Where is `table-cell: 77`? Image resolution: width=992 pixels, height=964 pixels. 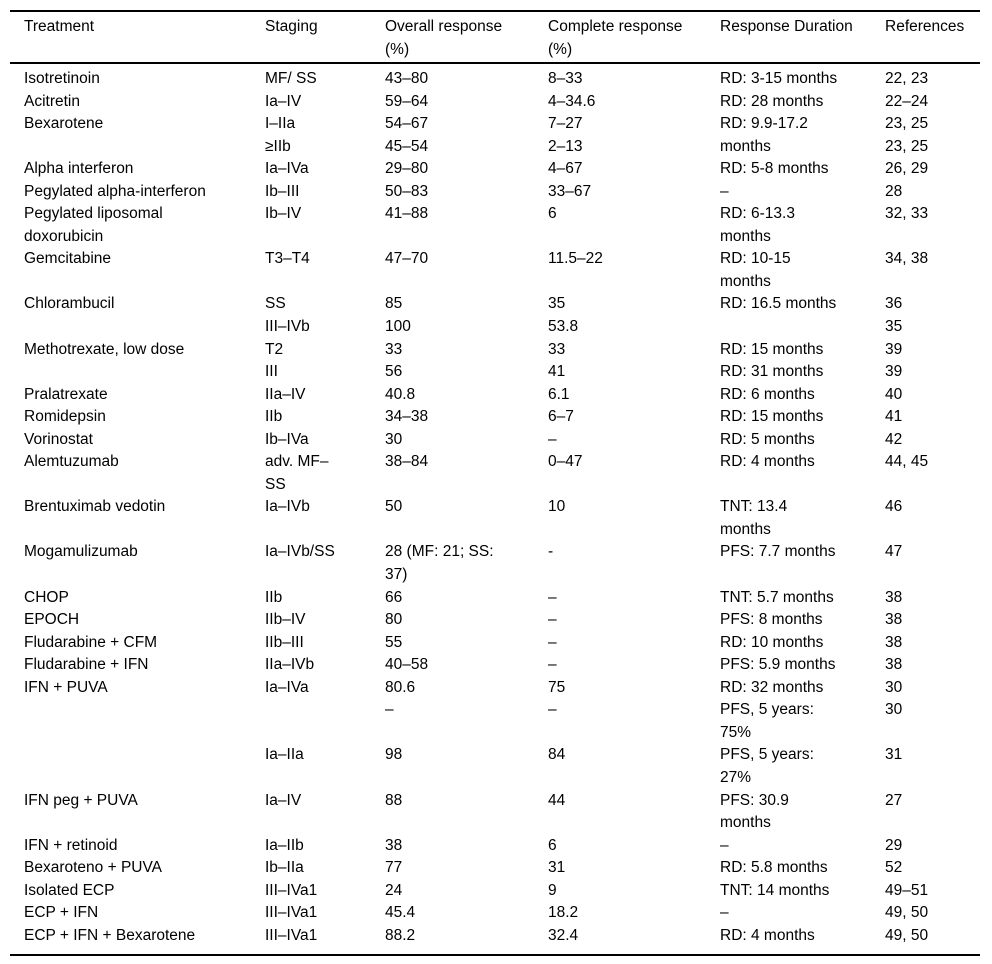
table-cell: 77 is located at coordinates (394, 868).